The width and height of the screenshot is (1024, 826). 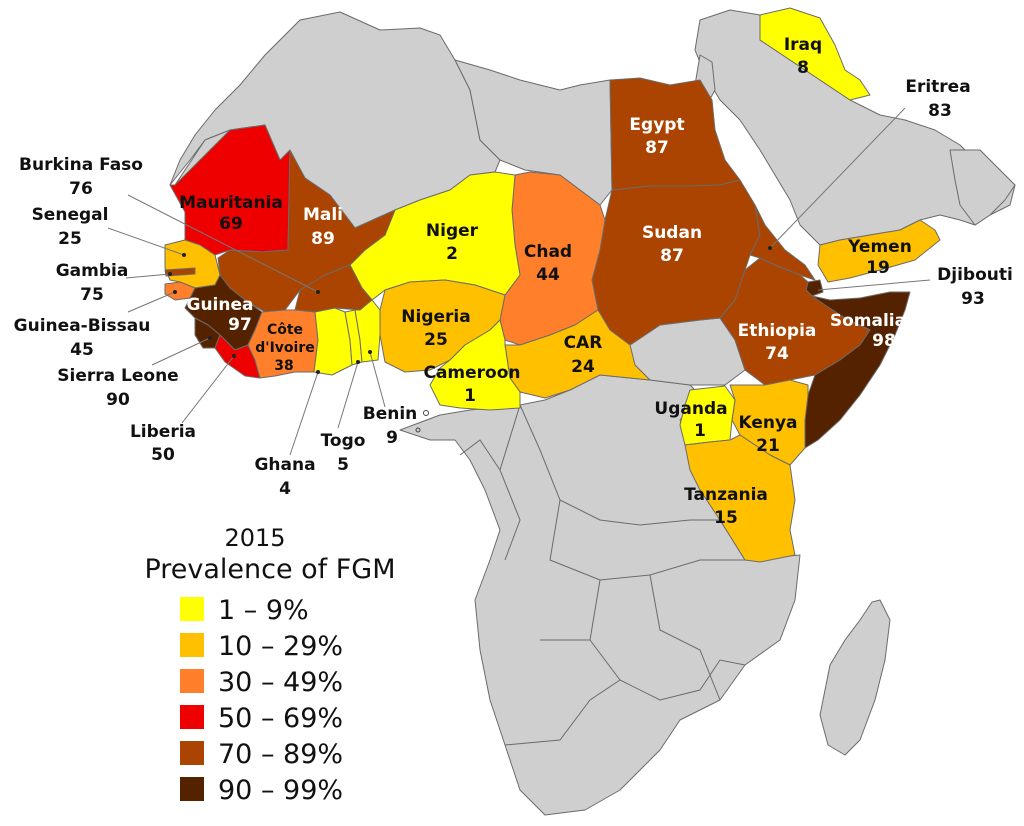 I want to click on label-djibouti-name: Djibouti, so click(x=975, y=275).